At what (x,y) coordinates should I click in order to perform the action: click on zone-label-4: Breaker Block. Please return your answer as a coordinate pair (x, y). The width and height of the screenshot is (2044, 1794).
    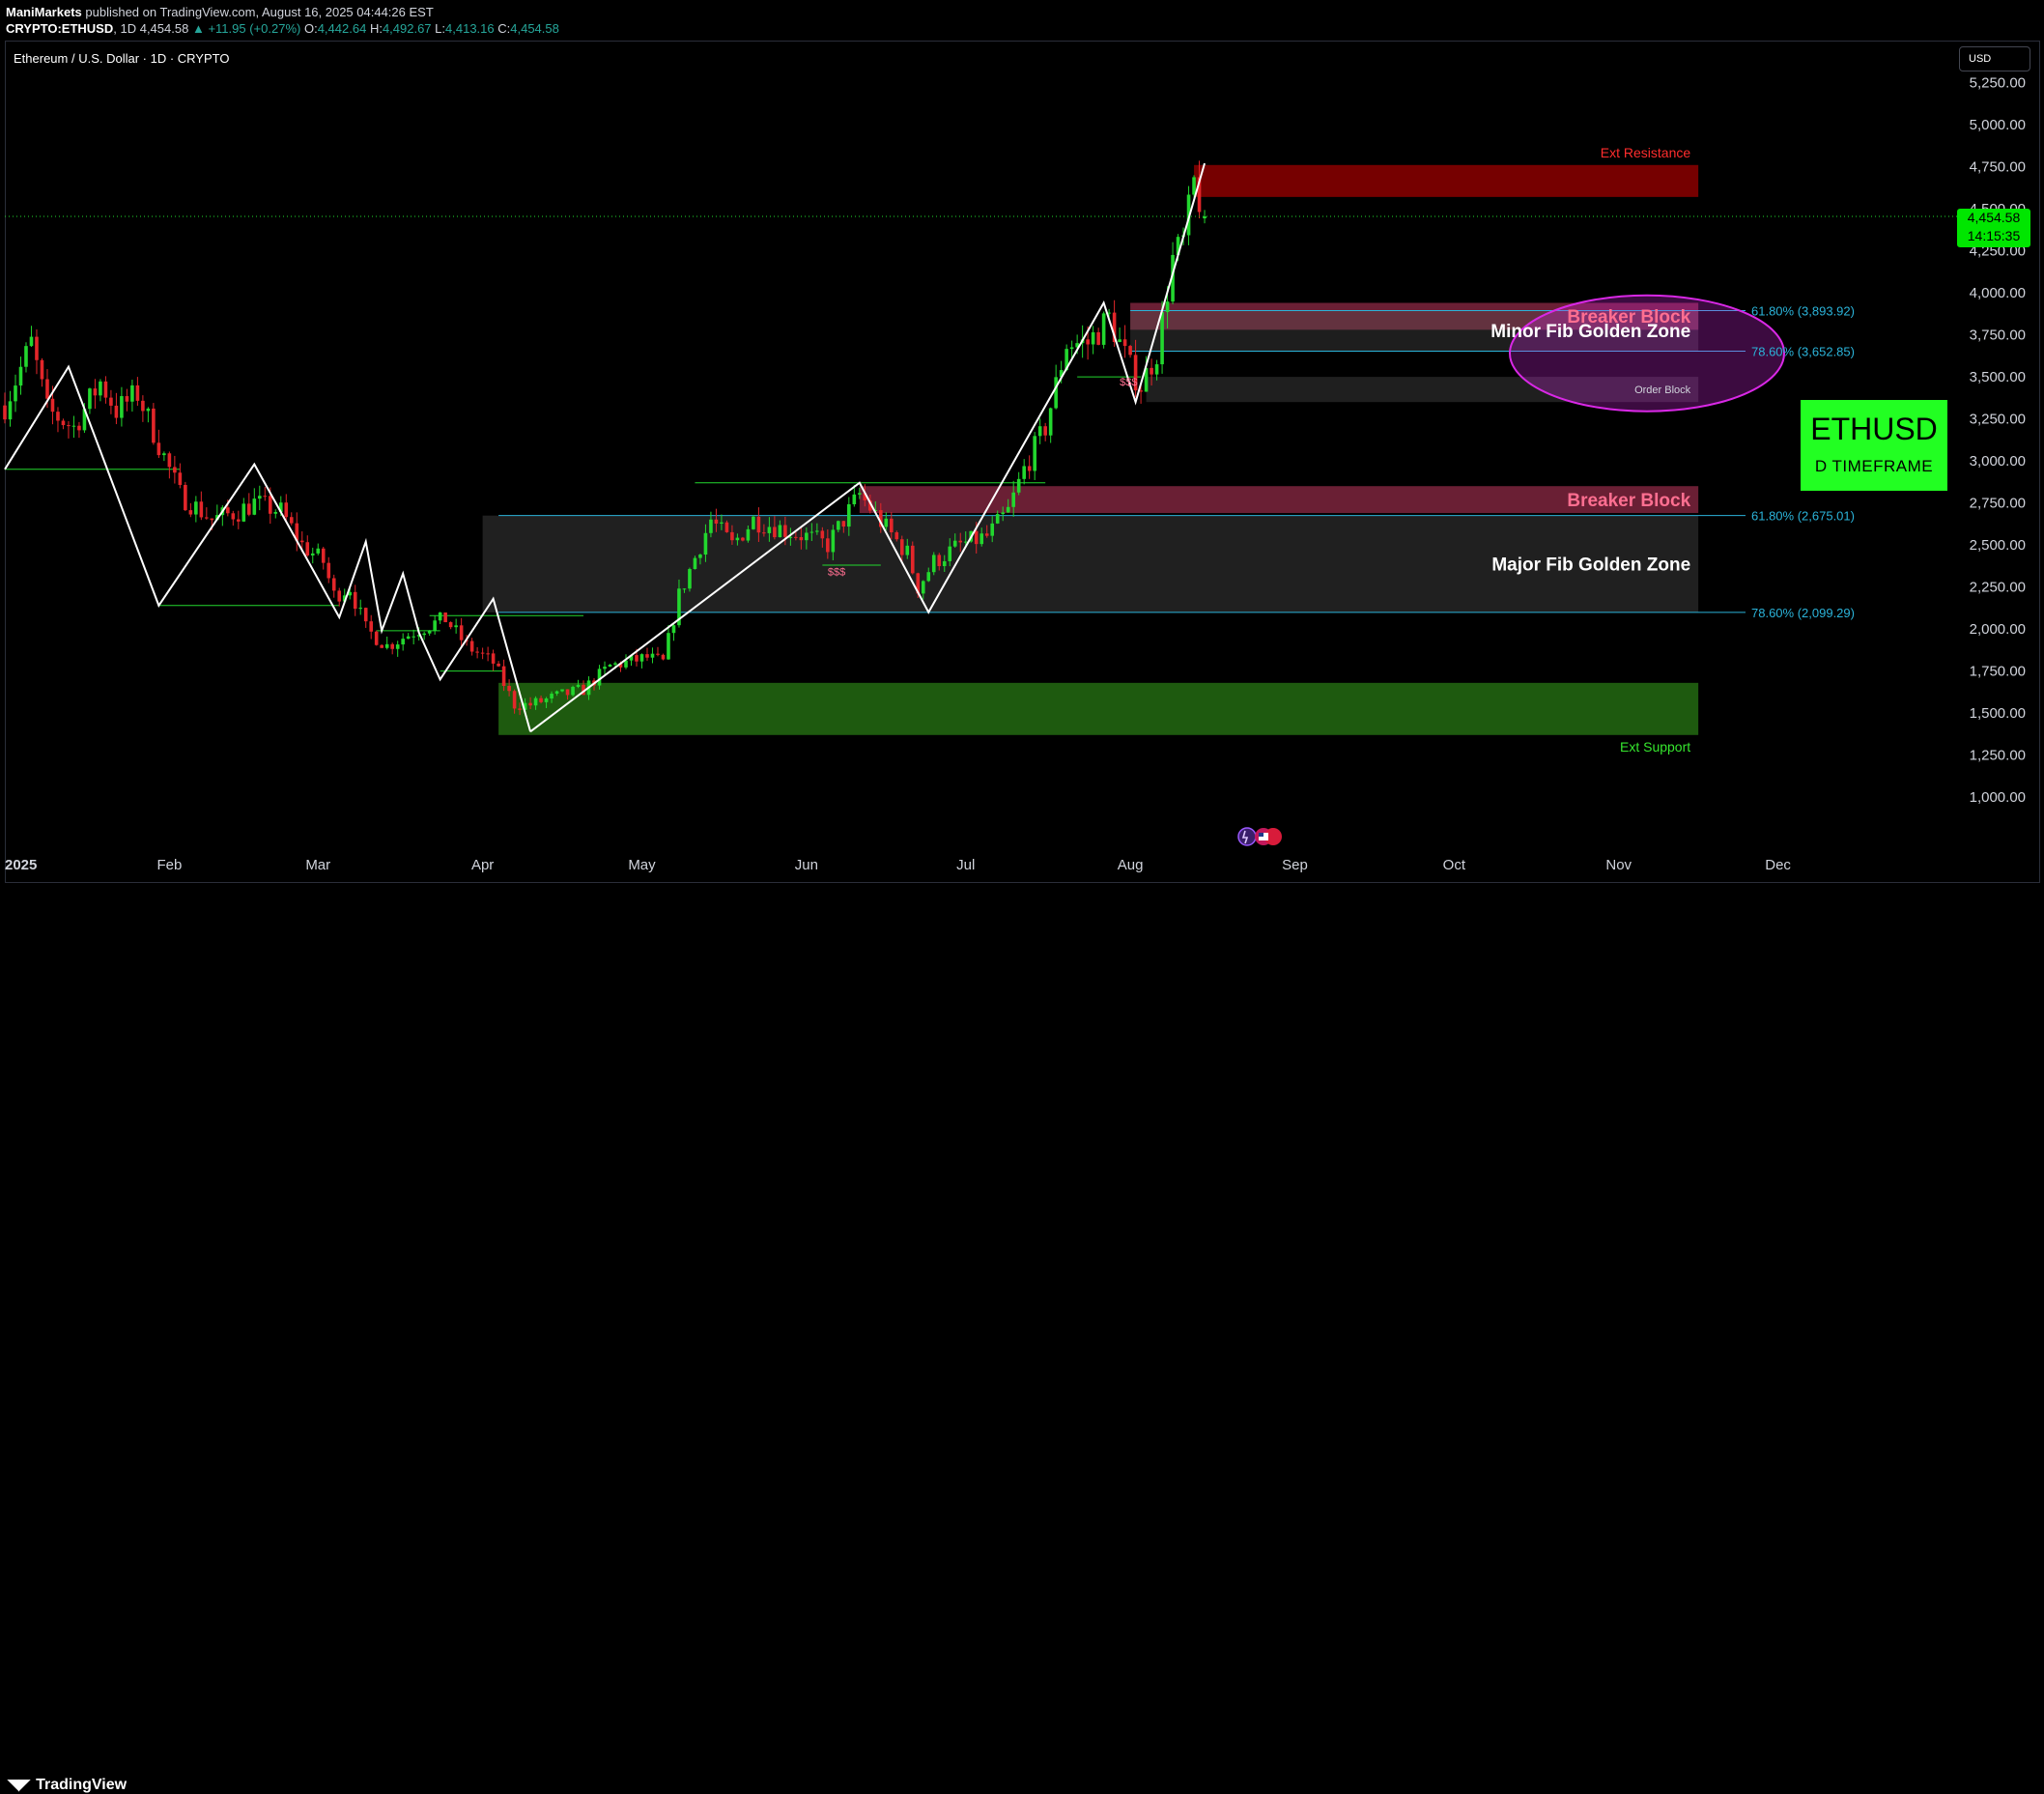
    Looking at the image, I should click on (1629, 501).